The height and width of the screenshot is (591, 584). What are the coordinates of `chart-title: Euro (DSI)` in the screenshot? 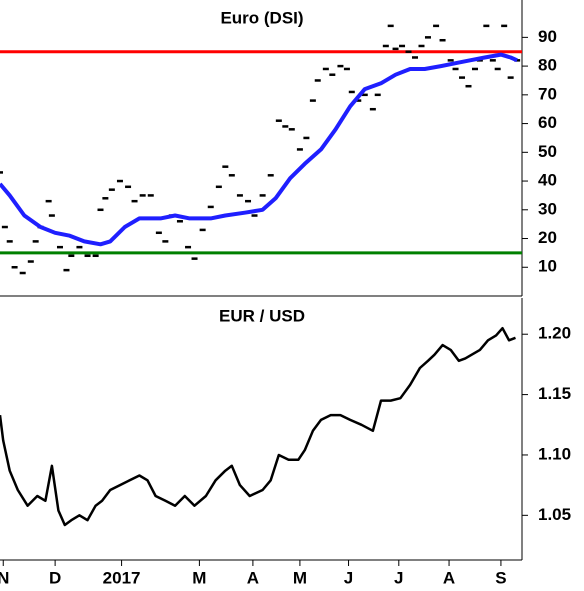 It's located at (261, 17).